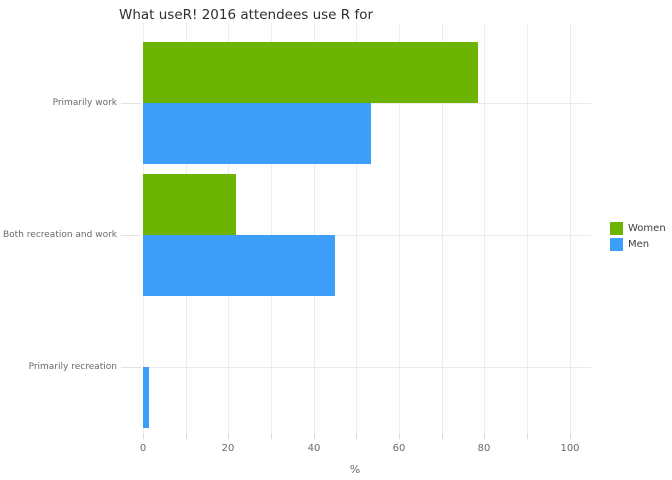 This screenshot has width=672, height=480. I want to click on legend-item-women: Women, so click(638, 228).